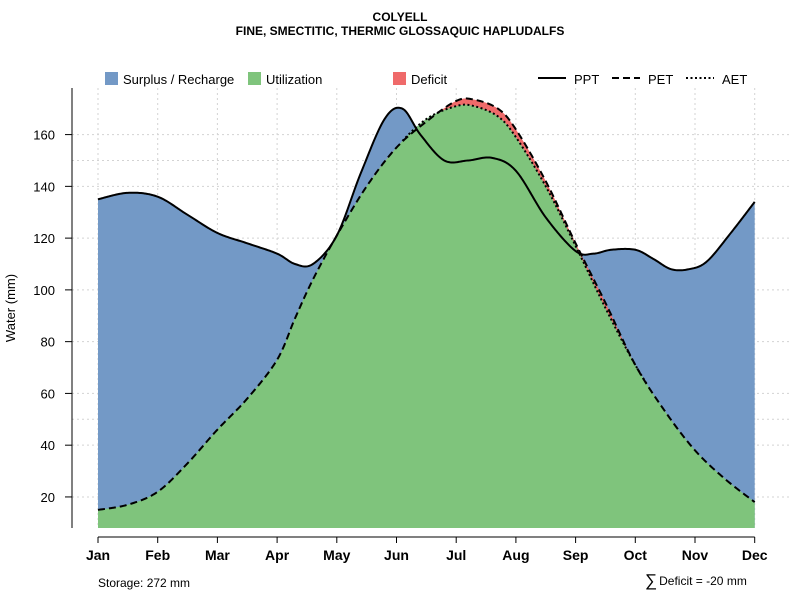 Image resolution: width=800 pixels, height=600 pixels. What do you see at coordinates (651, 580) in the screenshot?
I see `sum-symbol: ∑` at bounding box center [651, 580].